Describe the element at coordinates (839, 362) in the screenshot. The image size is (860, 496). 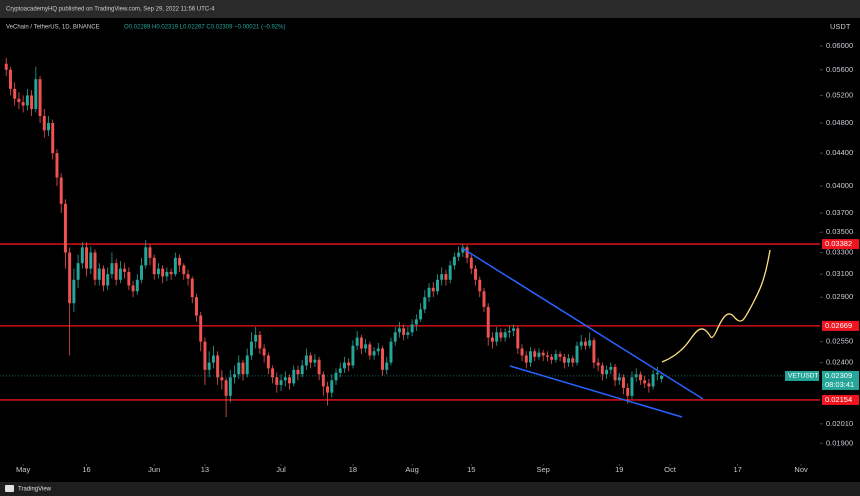
I see `y-tick-label: 0.02400` at that location.